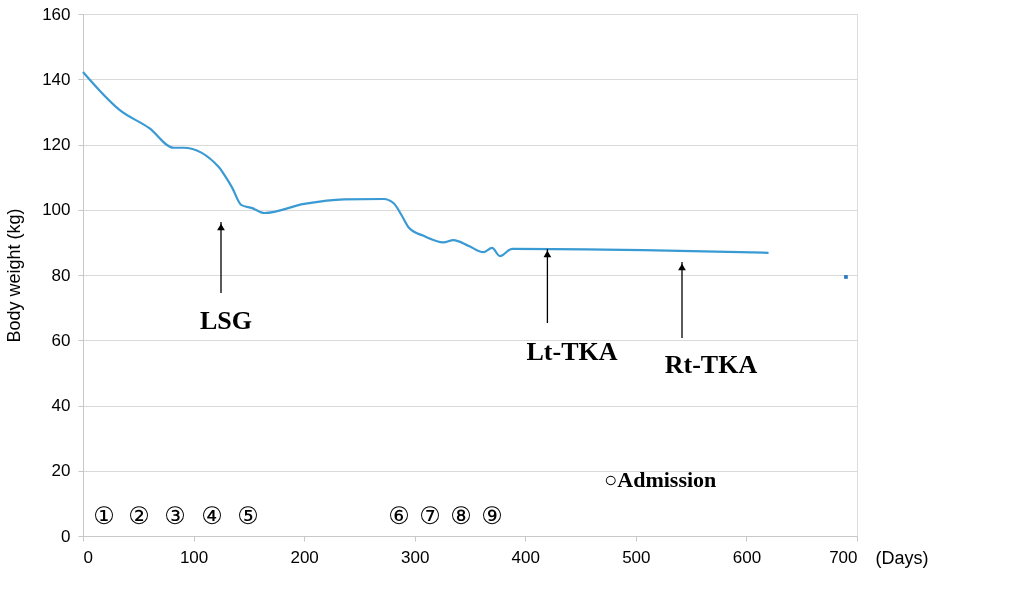 The width and height of the screenshot is (1035, 590). Describe the element at coordinates (56, 14) in the screenshot. I see `y-tick-label: 160` at that location.